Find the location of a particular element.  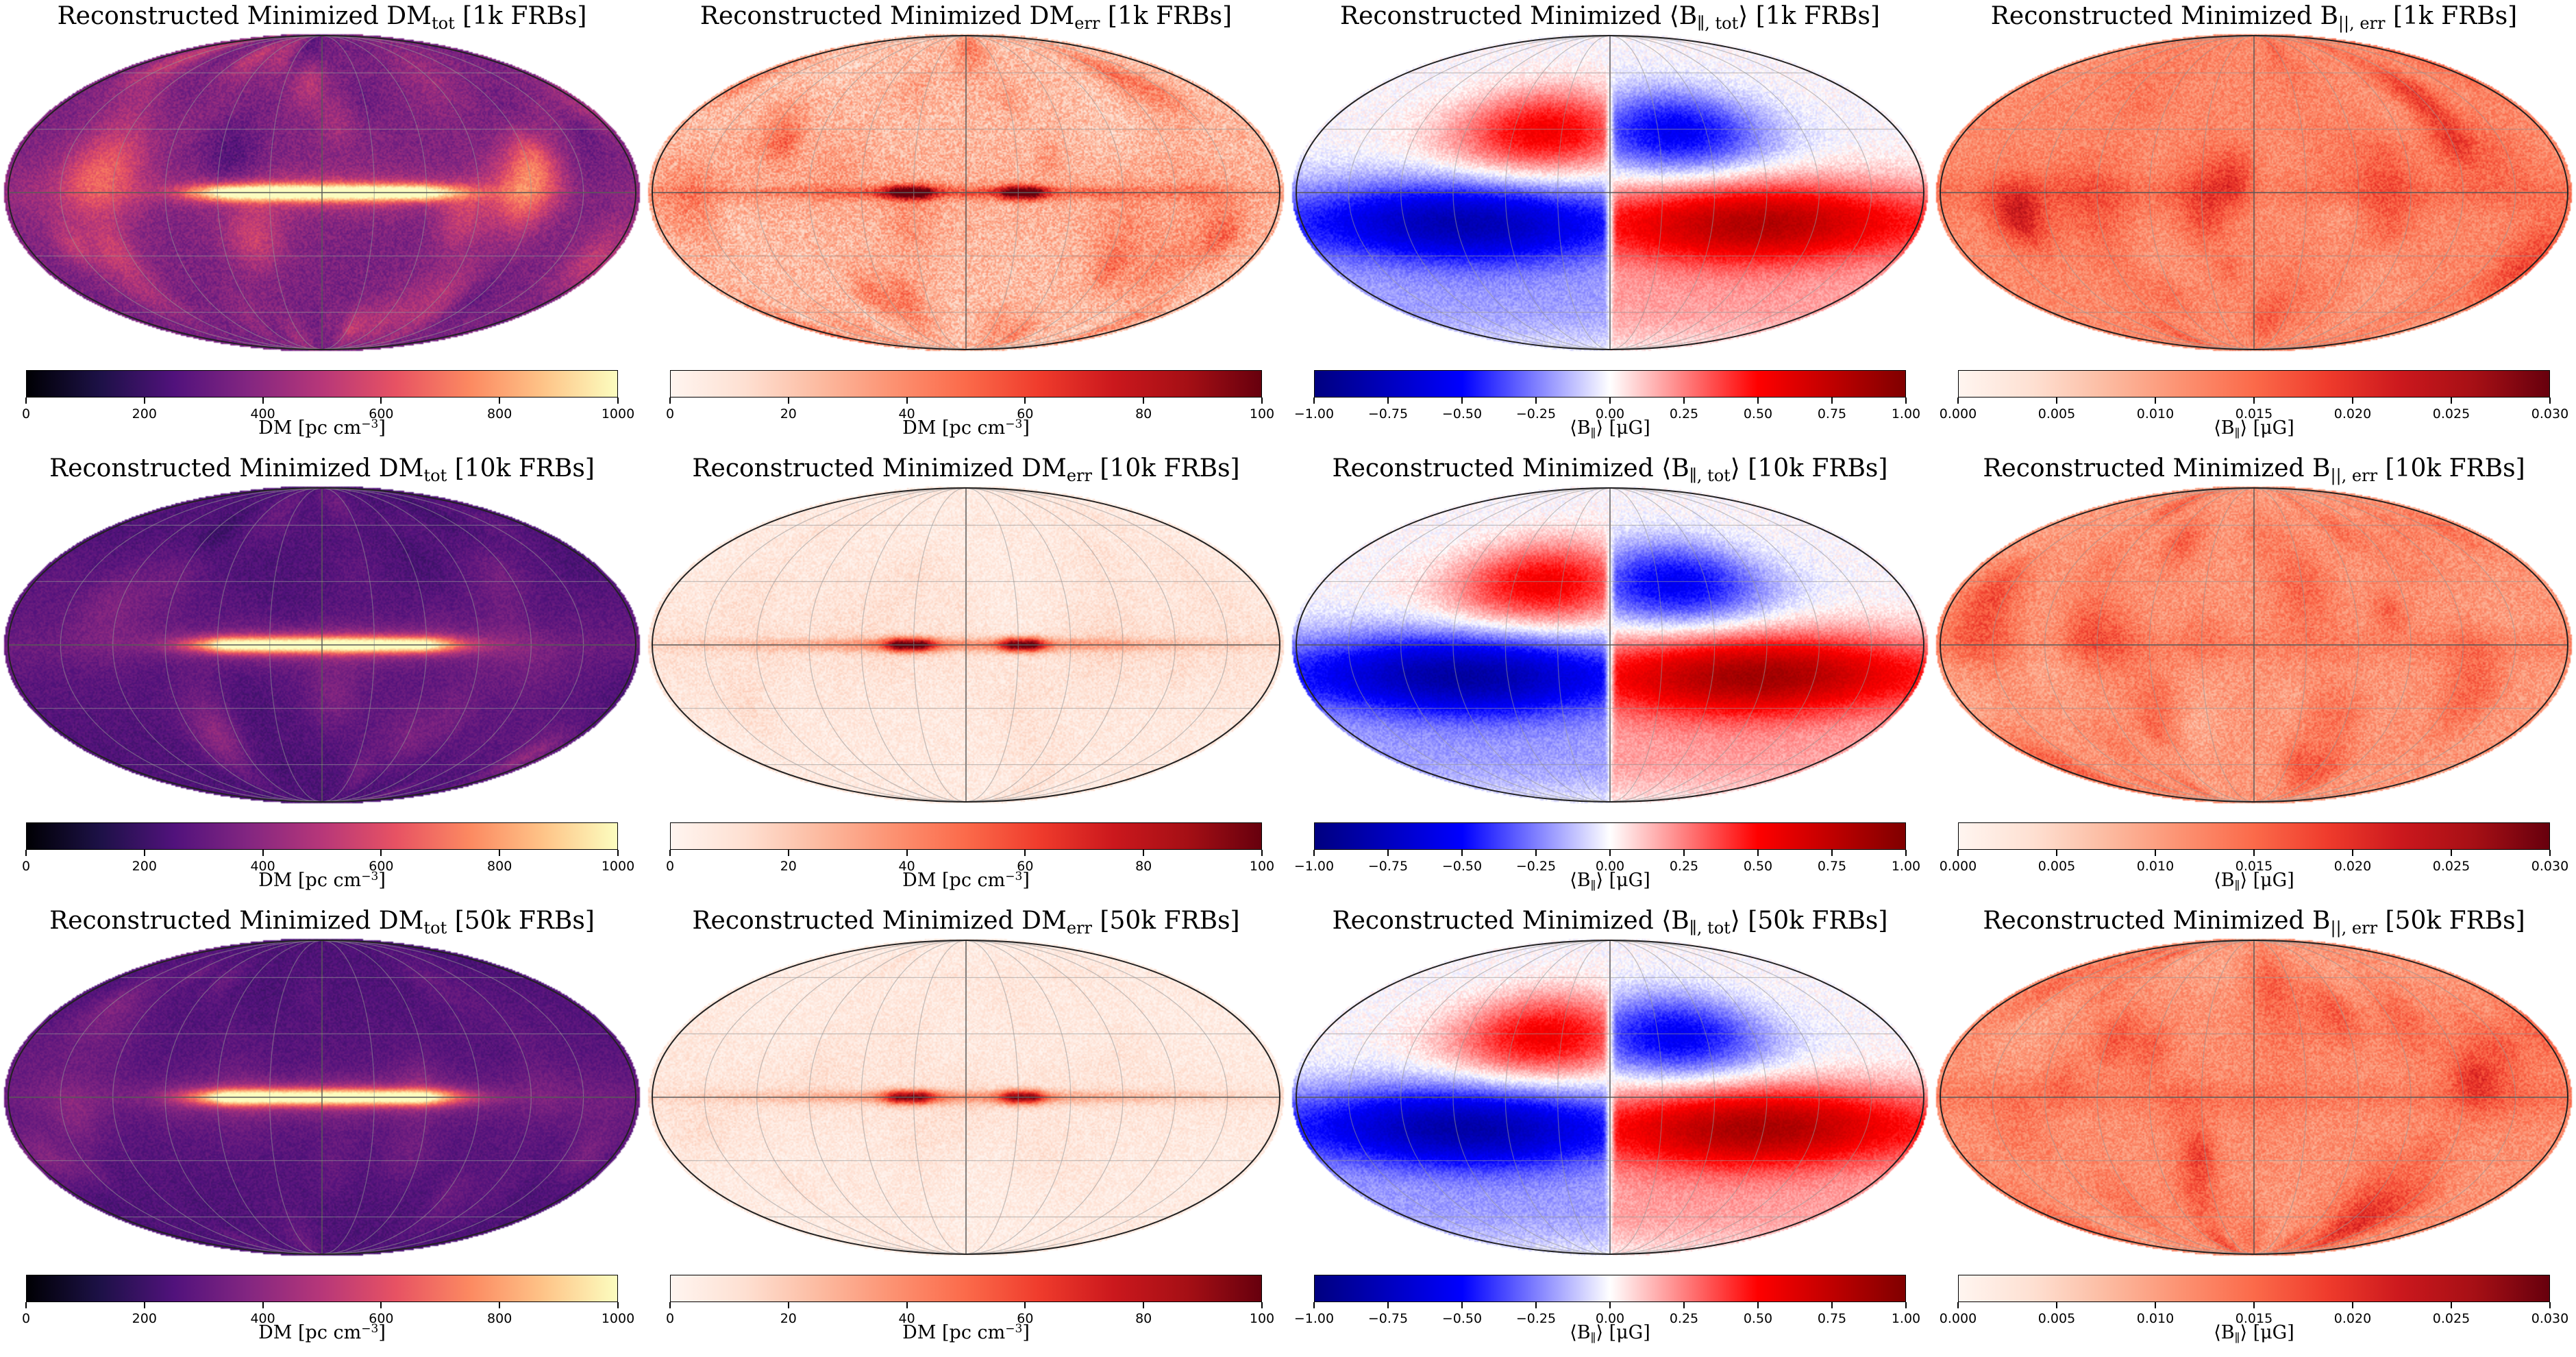

panel-title-sub: ||, err is located at coordinates (2354, 928).